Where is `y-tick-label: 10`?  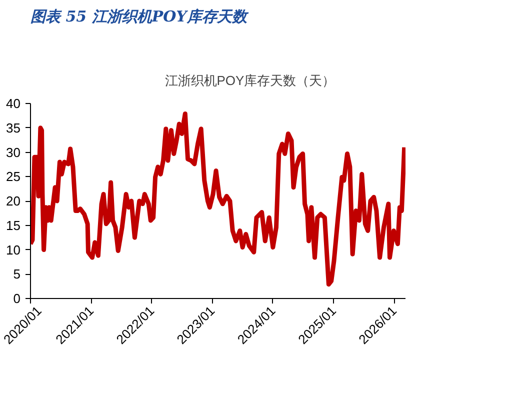
y-tick-label: 10 is located at coordinates (13, 250).